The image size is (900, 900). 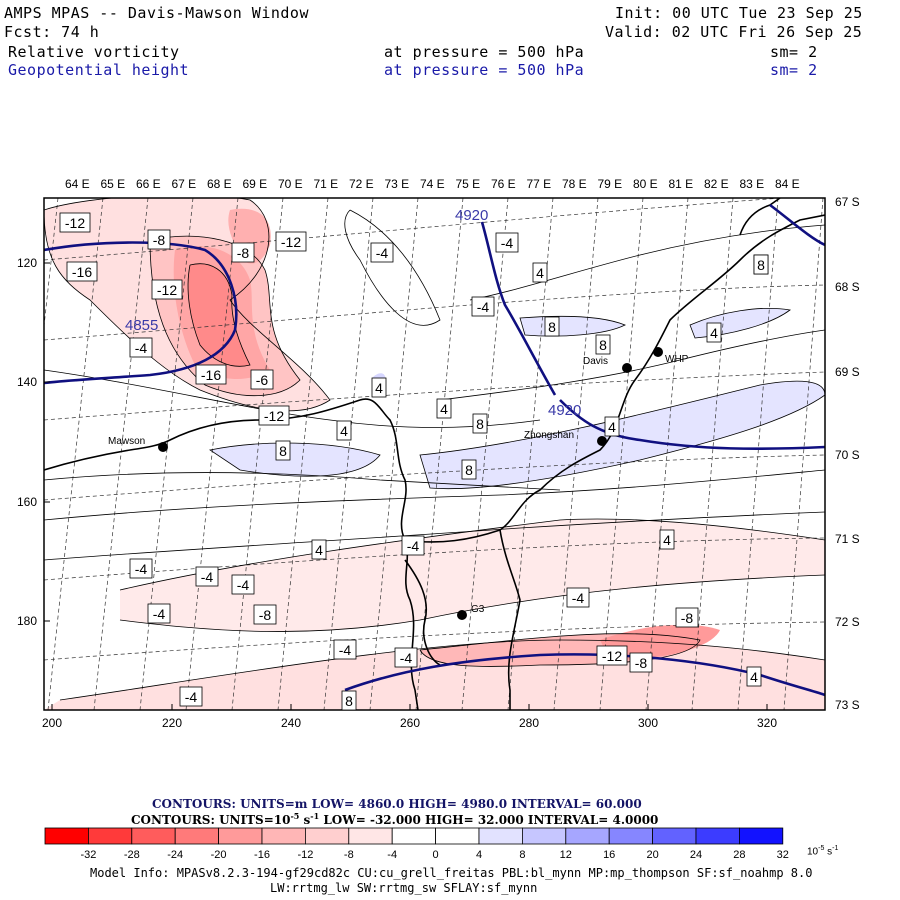 What do you see at coordinates (529, 723) in the screenshot?
I see `x-tick-label: 280` at bounding box center [529, 723].